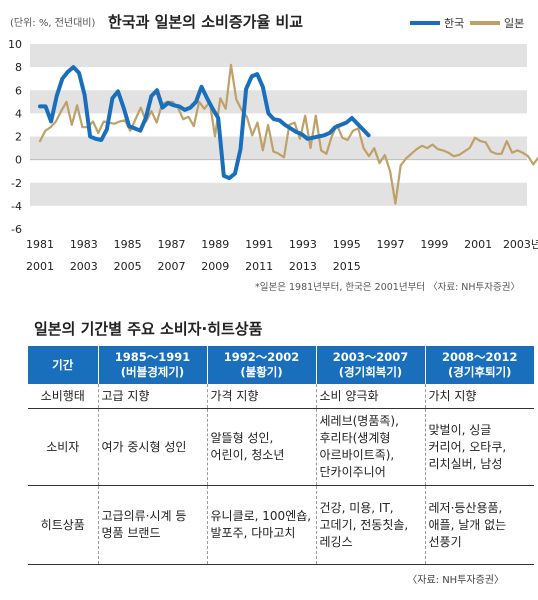 This screenshot has height=600, width=538. Describe the element at coordinates (370, 357) in the screenshot. I see `header-period-range: 2003～2007` at that location.